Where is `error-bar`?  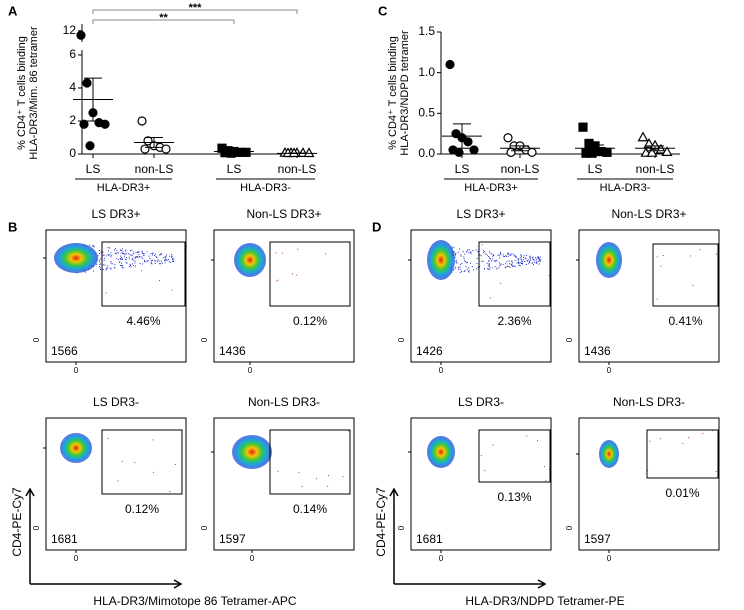
error-bar is located at coordinates (595, 148).